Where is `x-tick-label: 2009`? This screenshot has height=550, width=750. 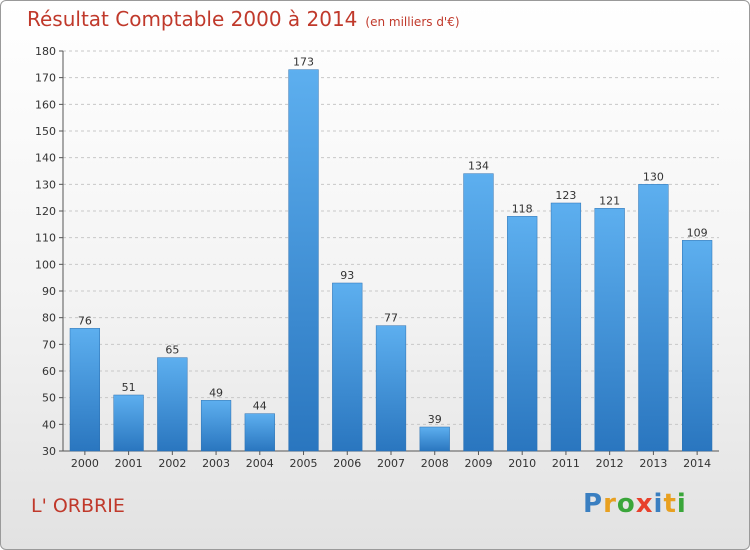 x-tick-label: 2009 is located at coordinates (478, 463).